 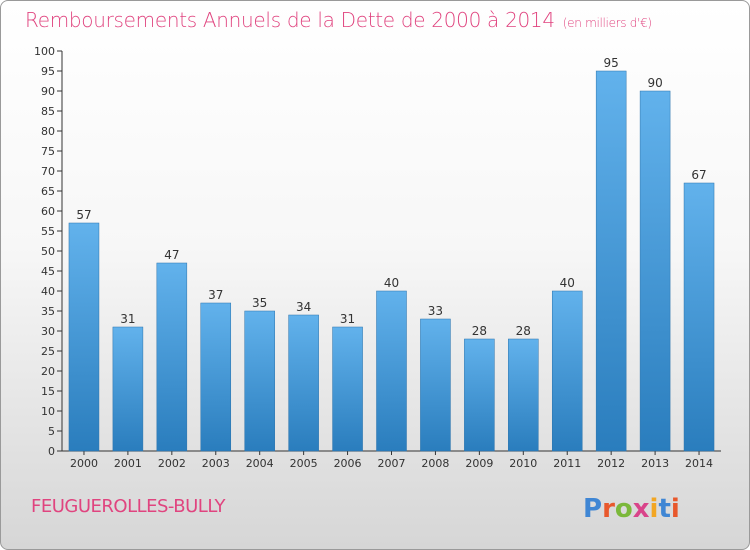 I want to click on y-tick-label: 20, so click(x=48, y=371).